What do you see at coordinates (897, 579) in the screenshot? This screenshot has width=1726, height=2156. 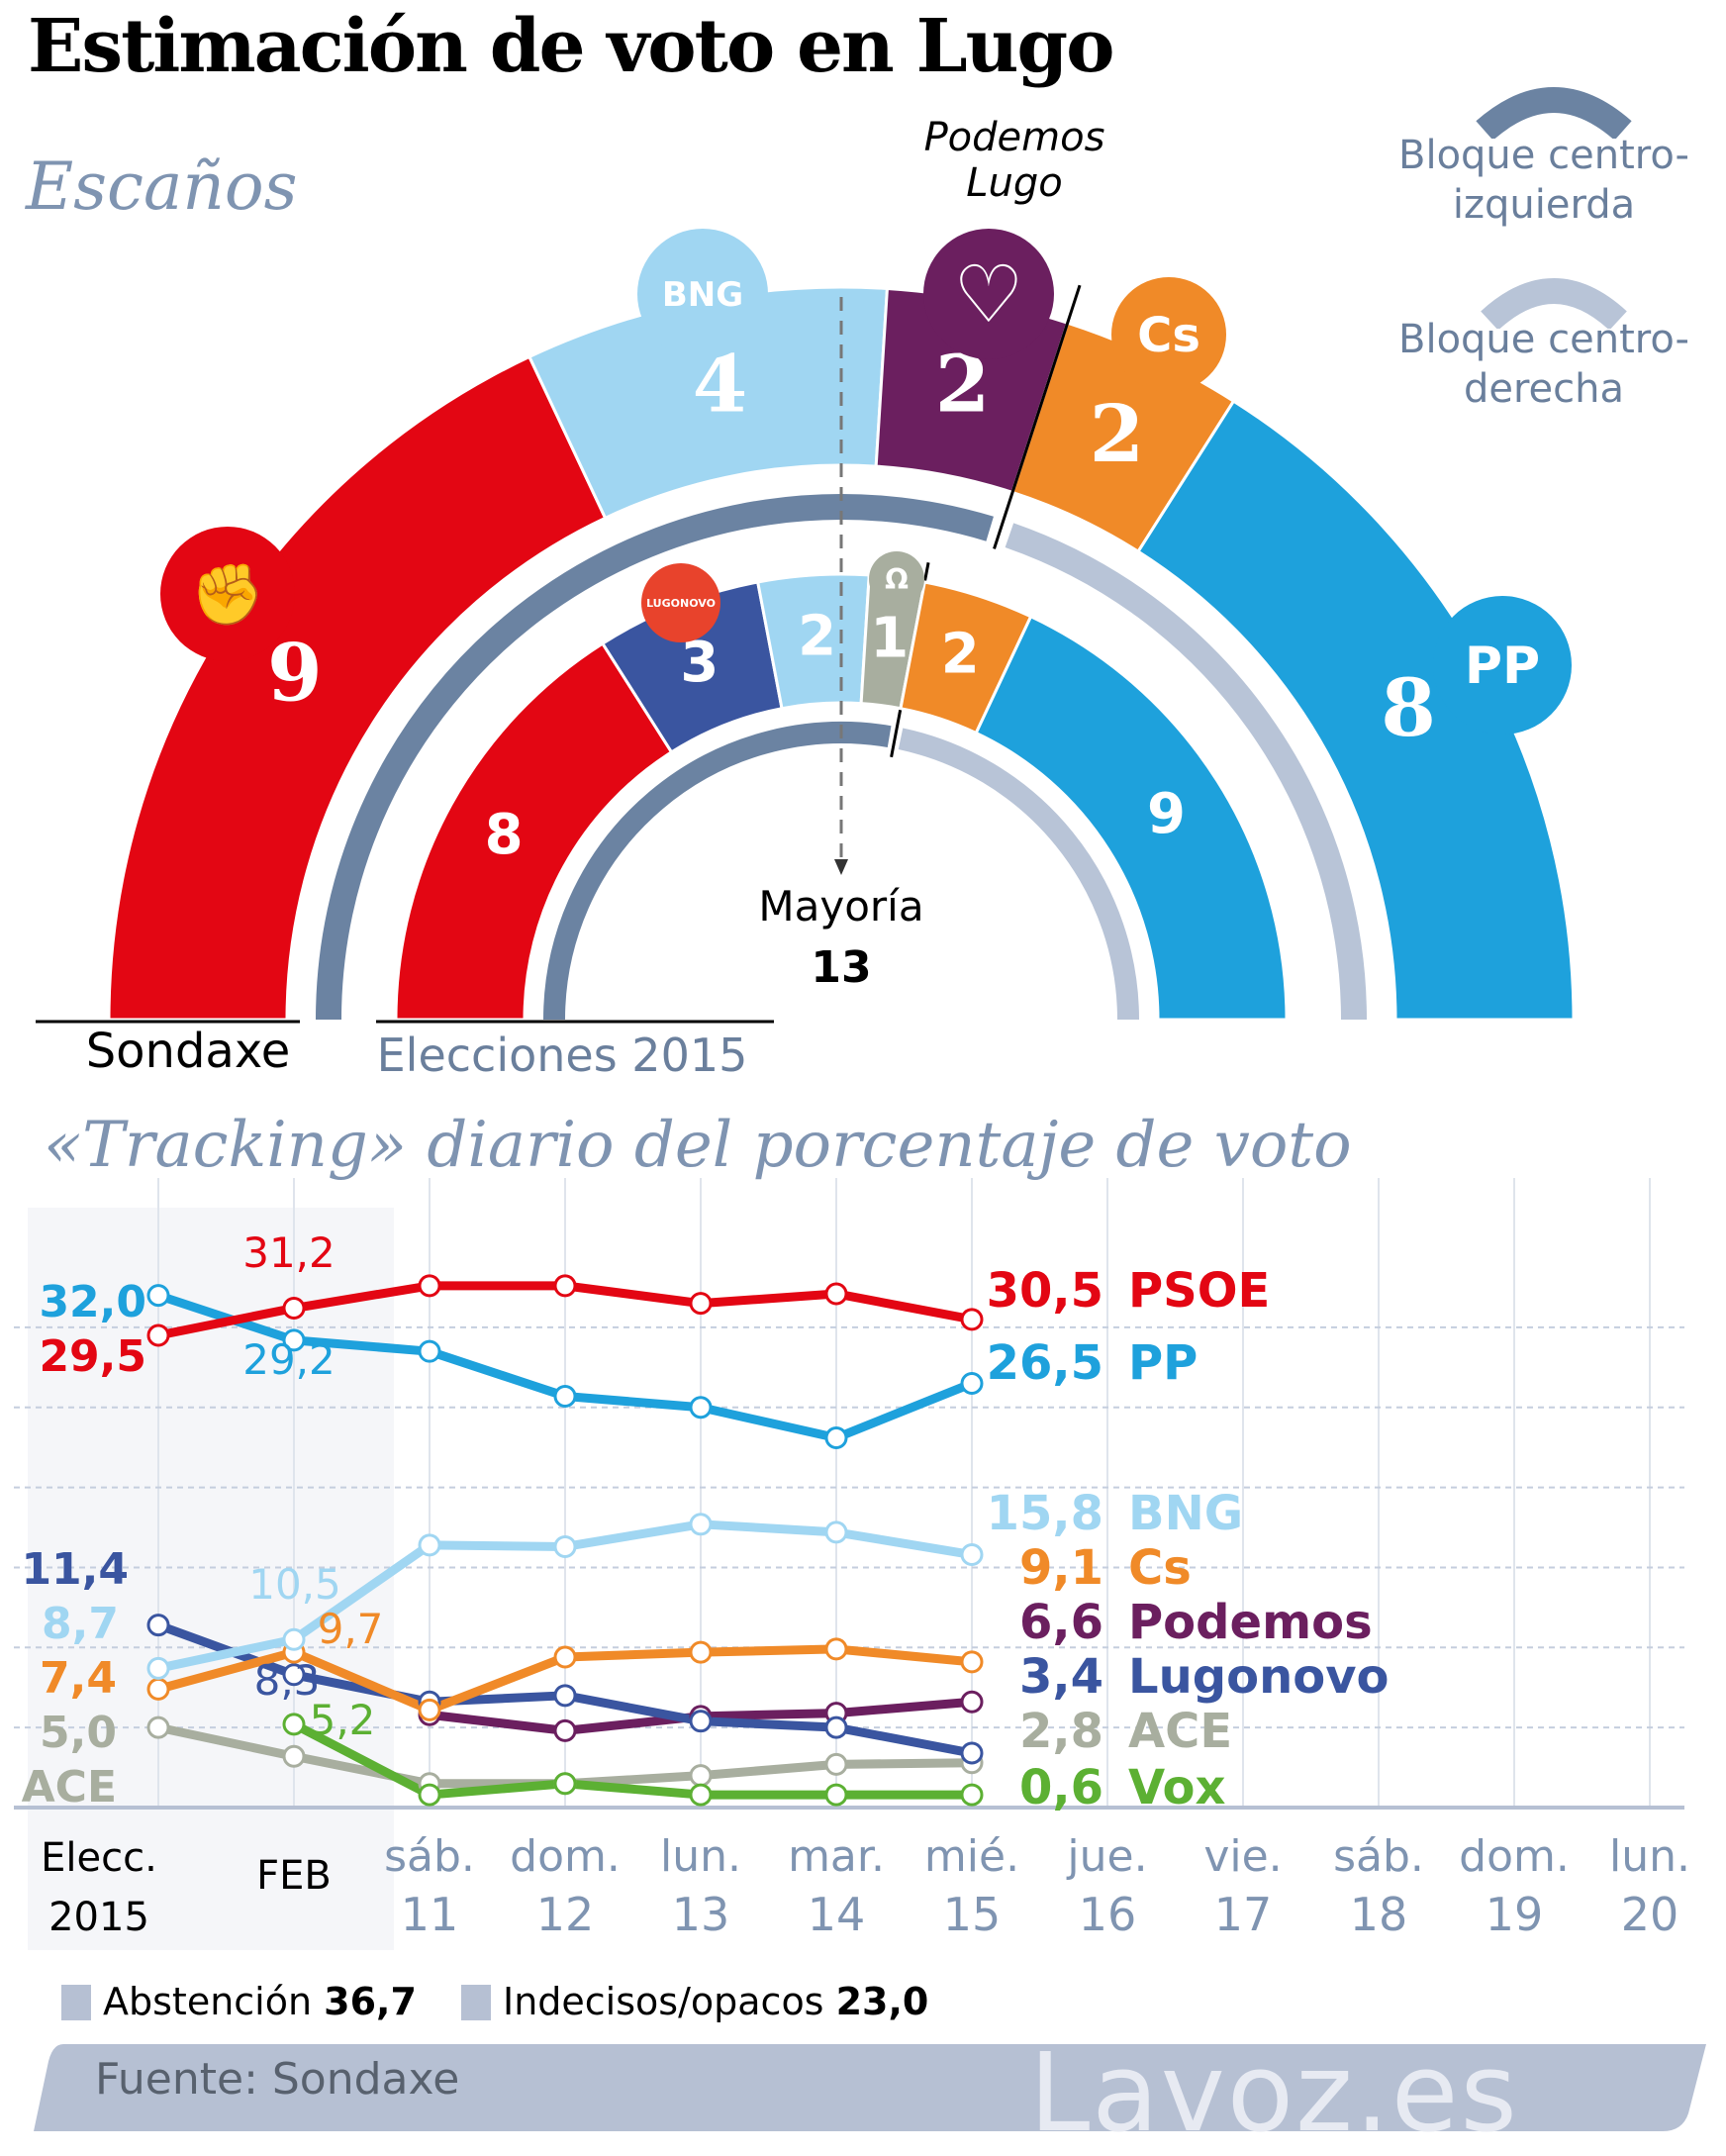 I see `ace-icon-glyph: Ω` at bounding box center [897, 579].